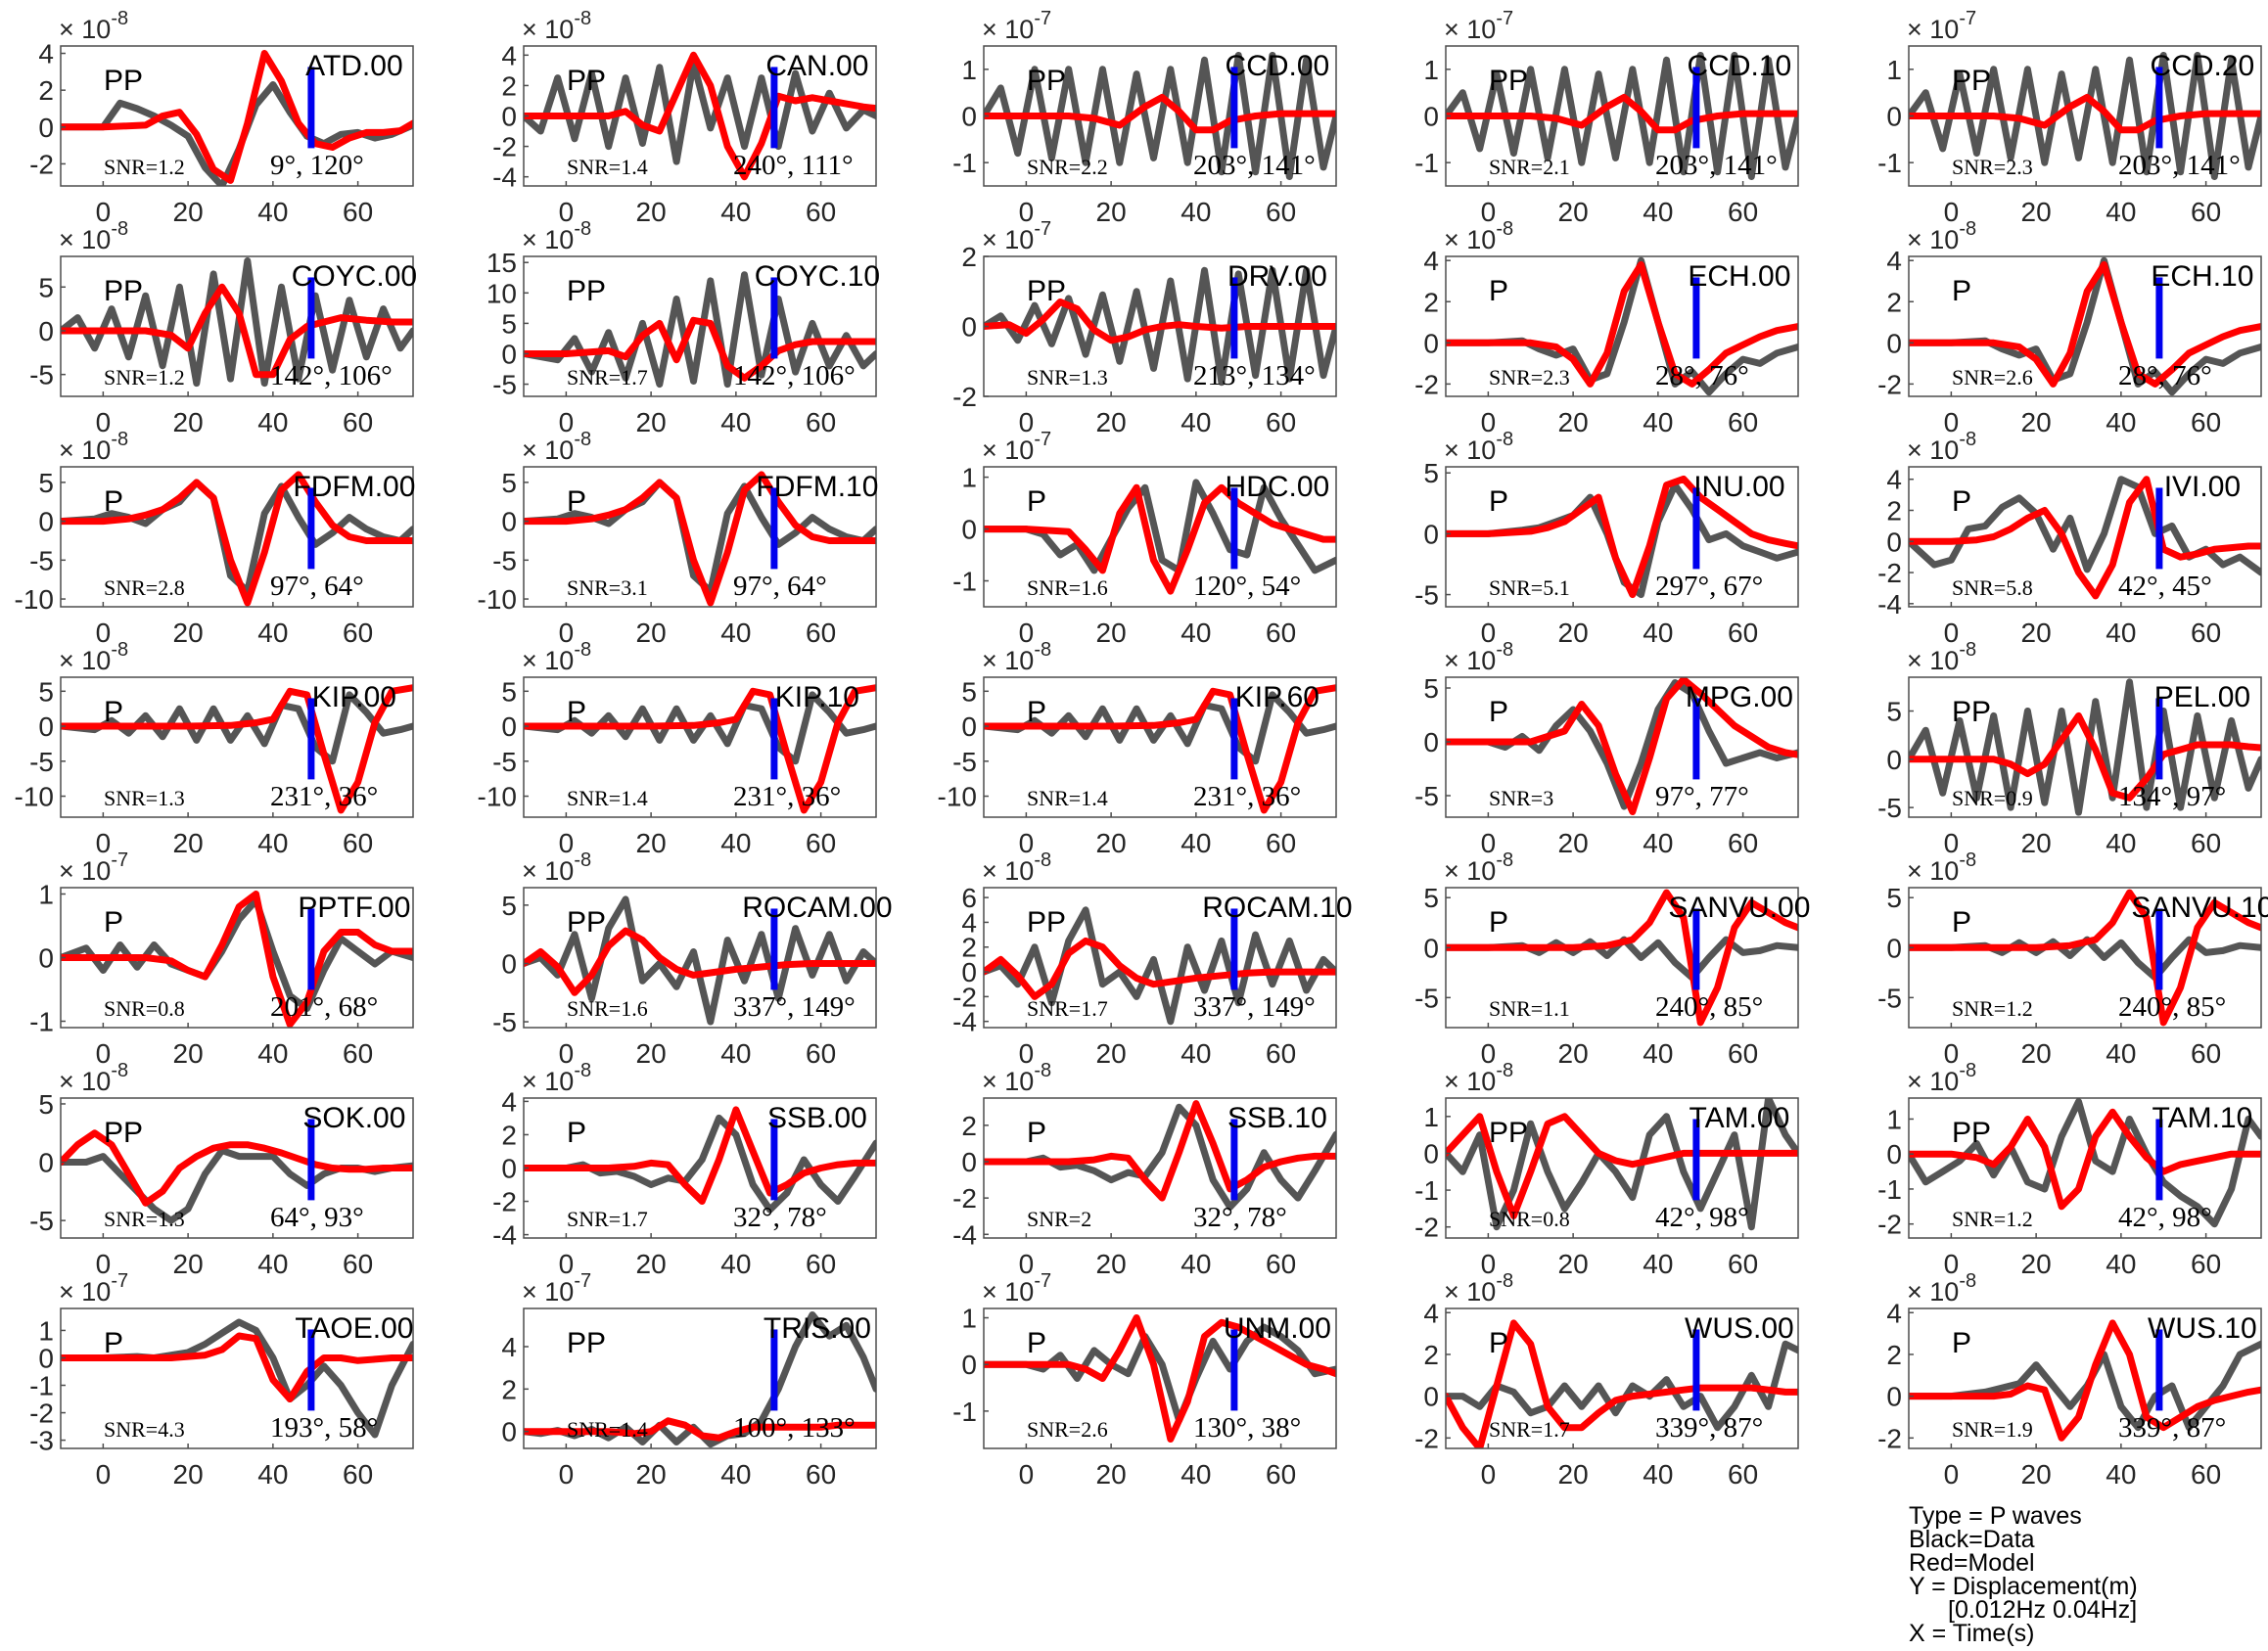 The height and width of the screenshot is (1651, 2268). Describe the element at coordinates (1067, 377) in the screenshot. I see `snr-label: SNR=1.3` at that location.